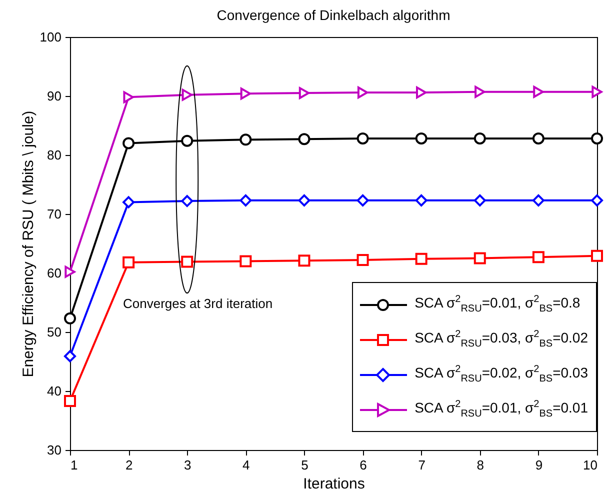  I want to click on y-tick-label: 80, so click(54, 155).